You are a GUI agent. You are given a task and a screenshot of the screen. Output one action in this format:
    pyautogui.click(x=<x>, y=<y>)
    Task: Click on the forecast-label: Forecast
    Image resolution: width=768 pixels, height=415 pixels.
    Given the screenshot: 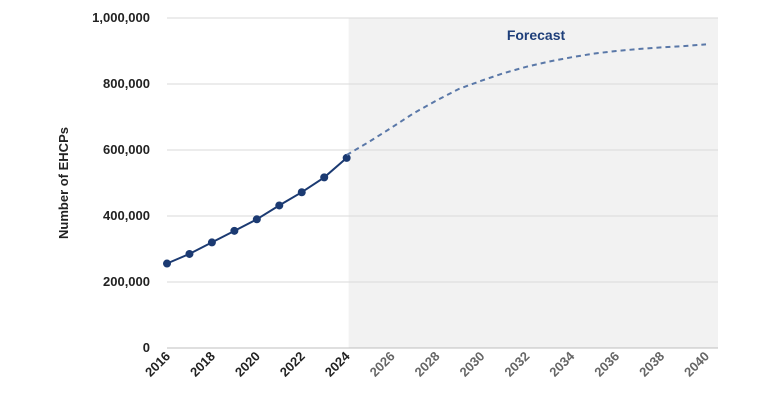 What is the action you would take?
    pyautogui.click(x=536, y=35)
    